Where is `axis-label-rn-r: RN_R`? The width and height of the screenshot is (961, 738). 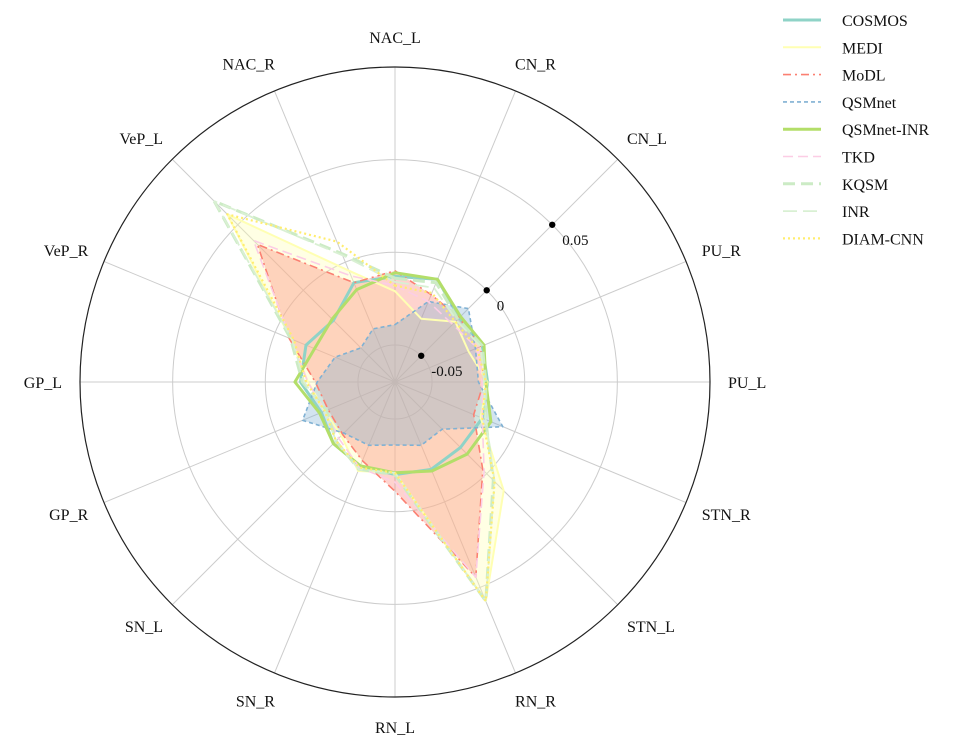
axis-label-rn-r: RN_R is located at coordinates (535, 702).